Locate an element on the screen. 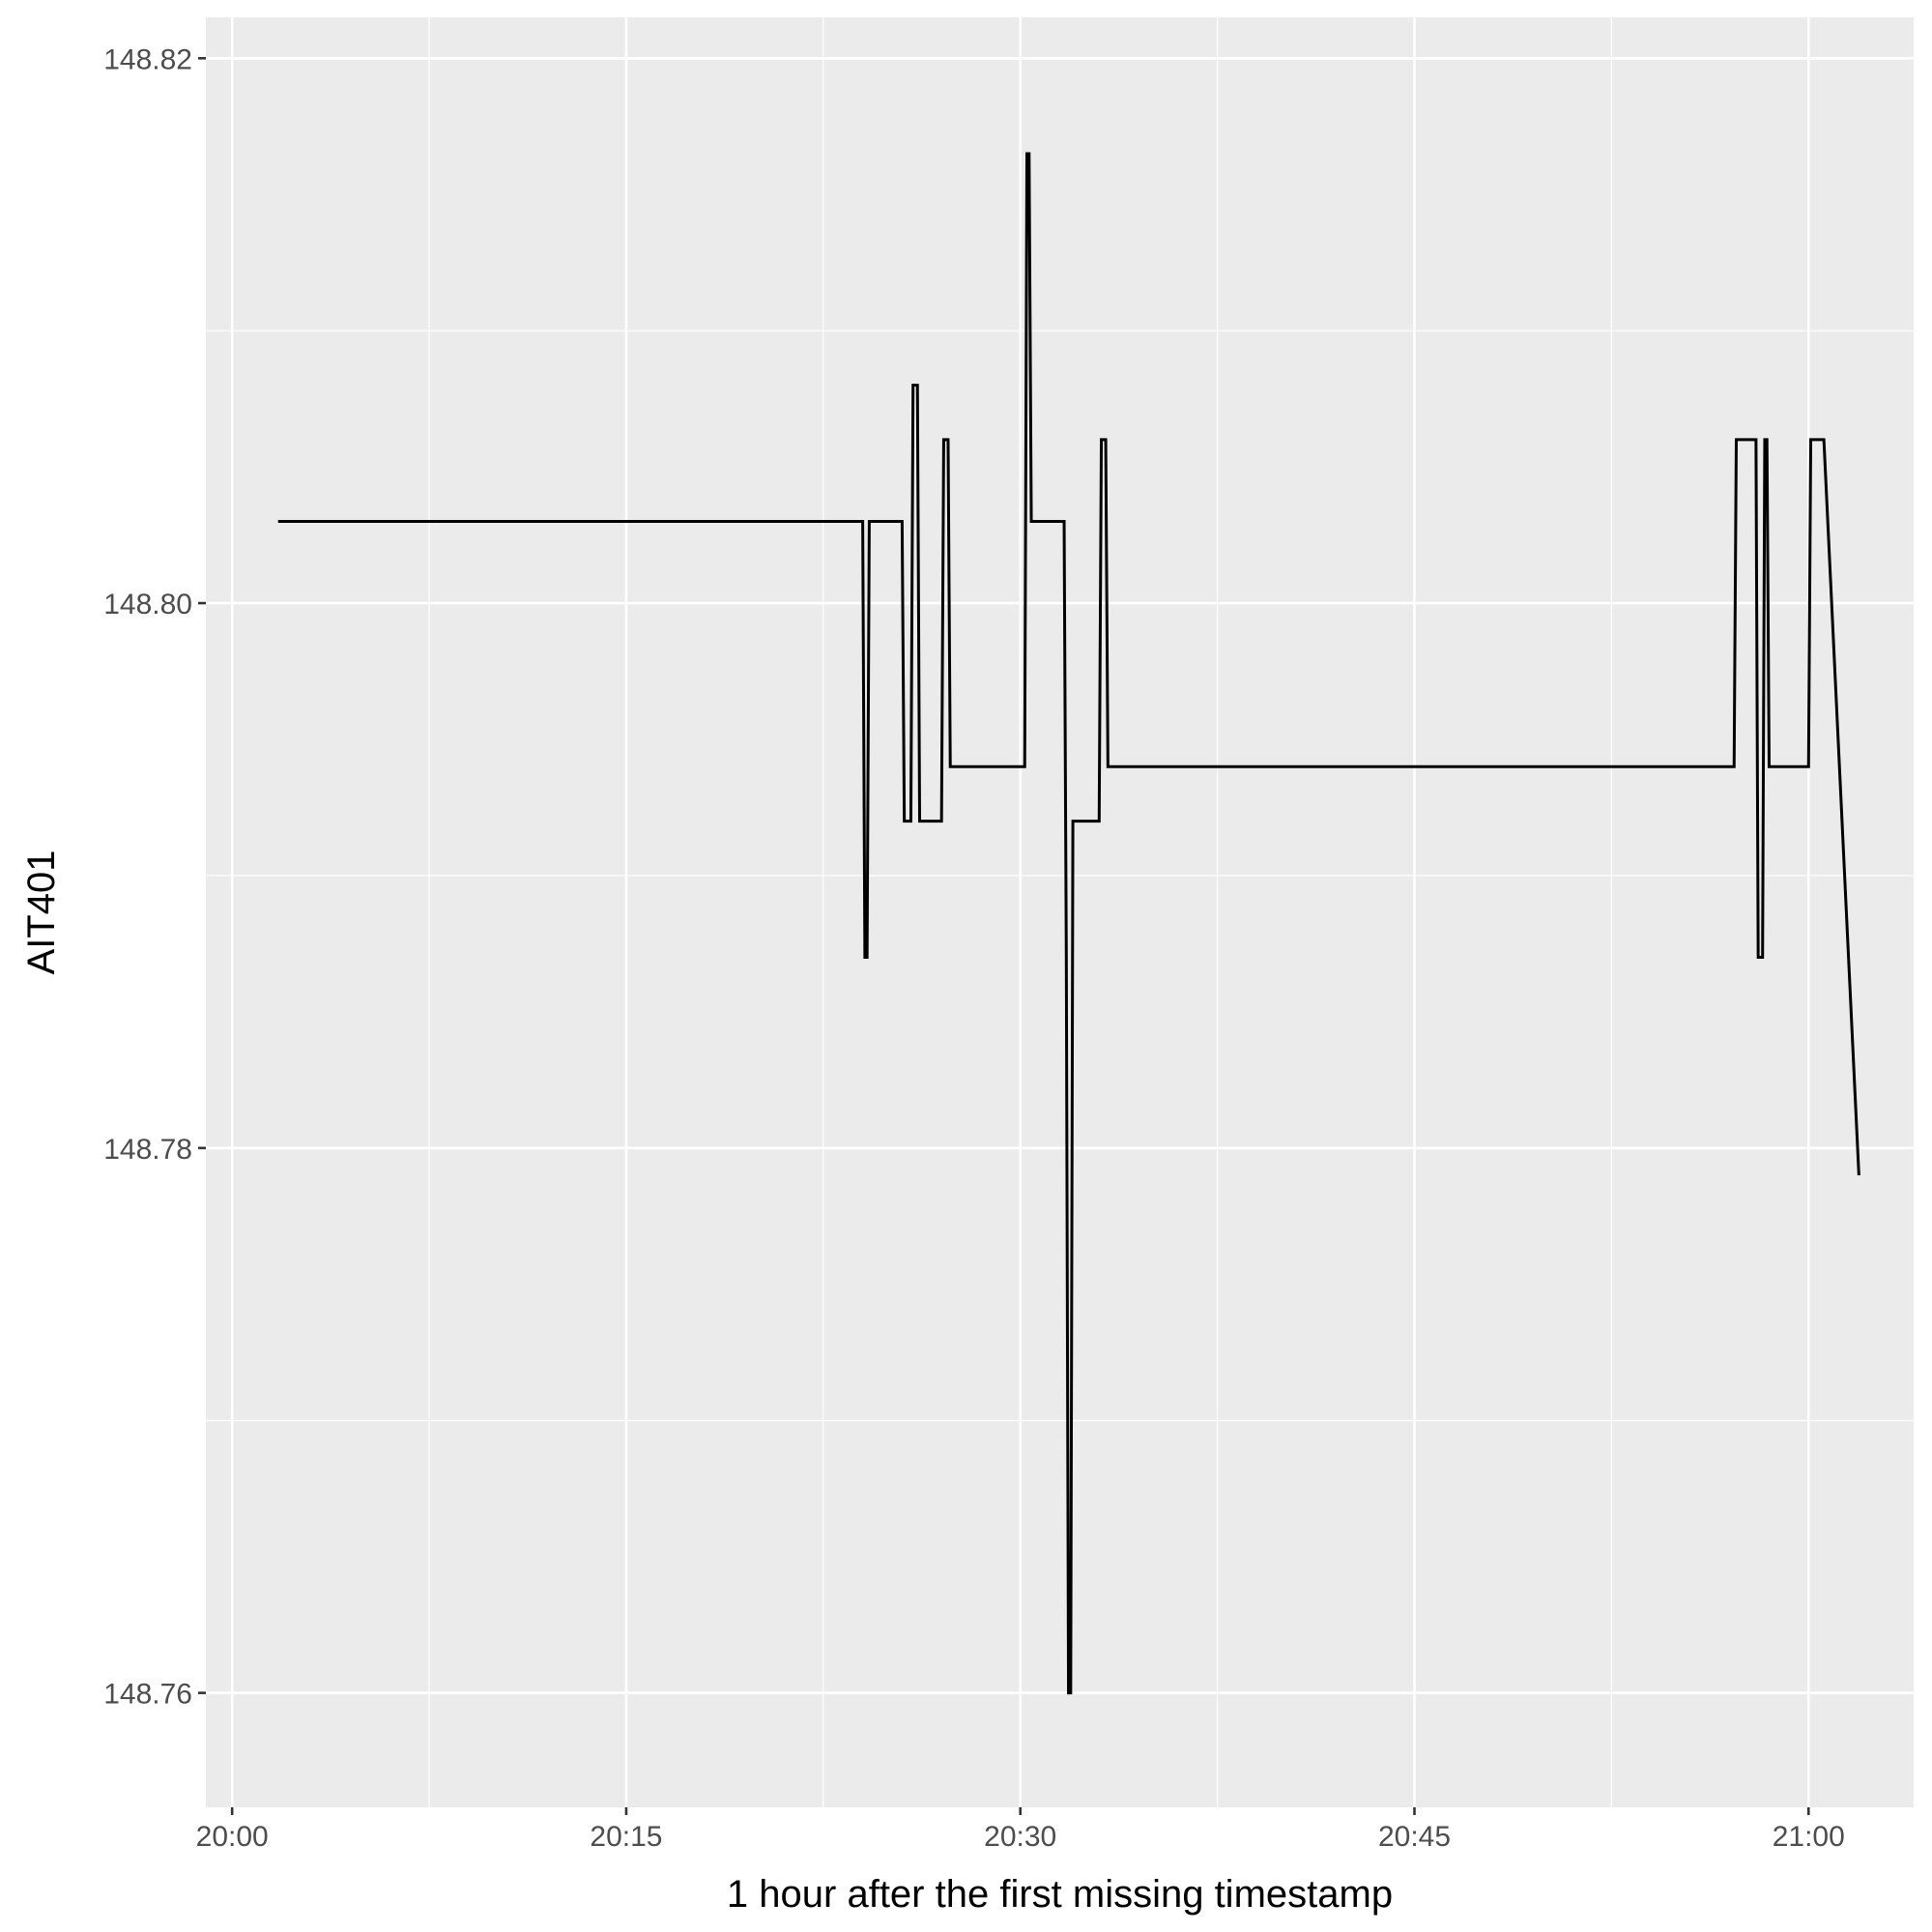 This screenshot has width=1932, height=1932. y-tick-label: 148.76 is located at coordinates (147, 1695).